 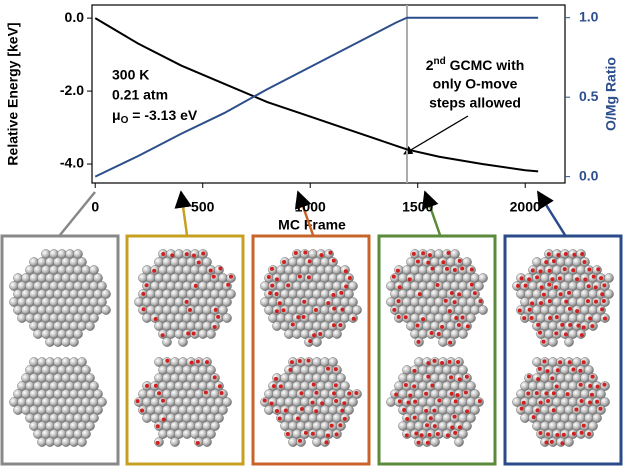 I want to click on subscript: O, so click(x=125, y=120).